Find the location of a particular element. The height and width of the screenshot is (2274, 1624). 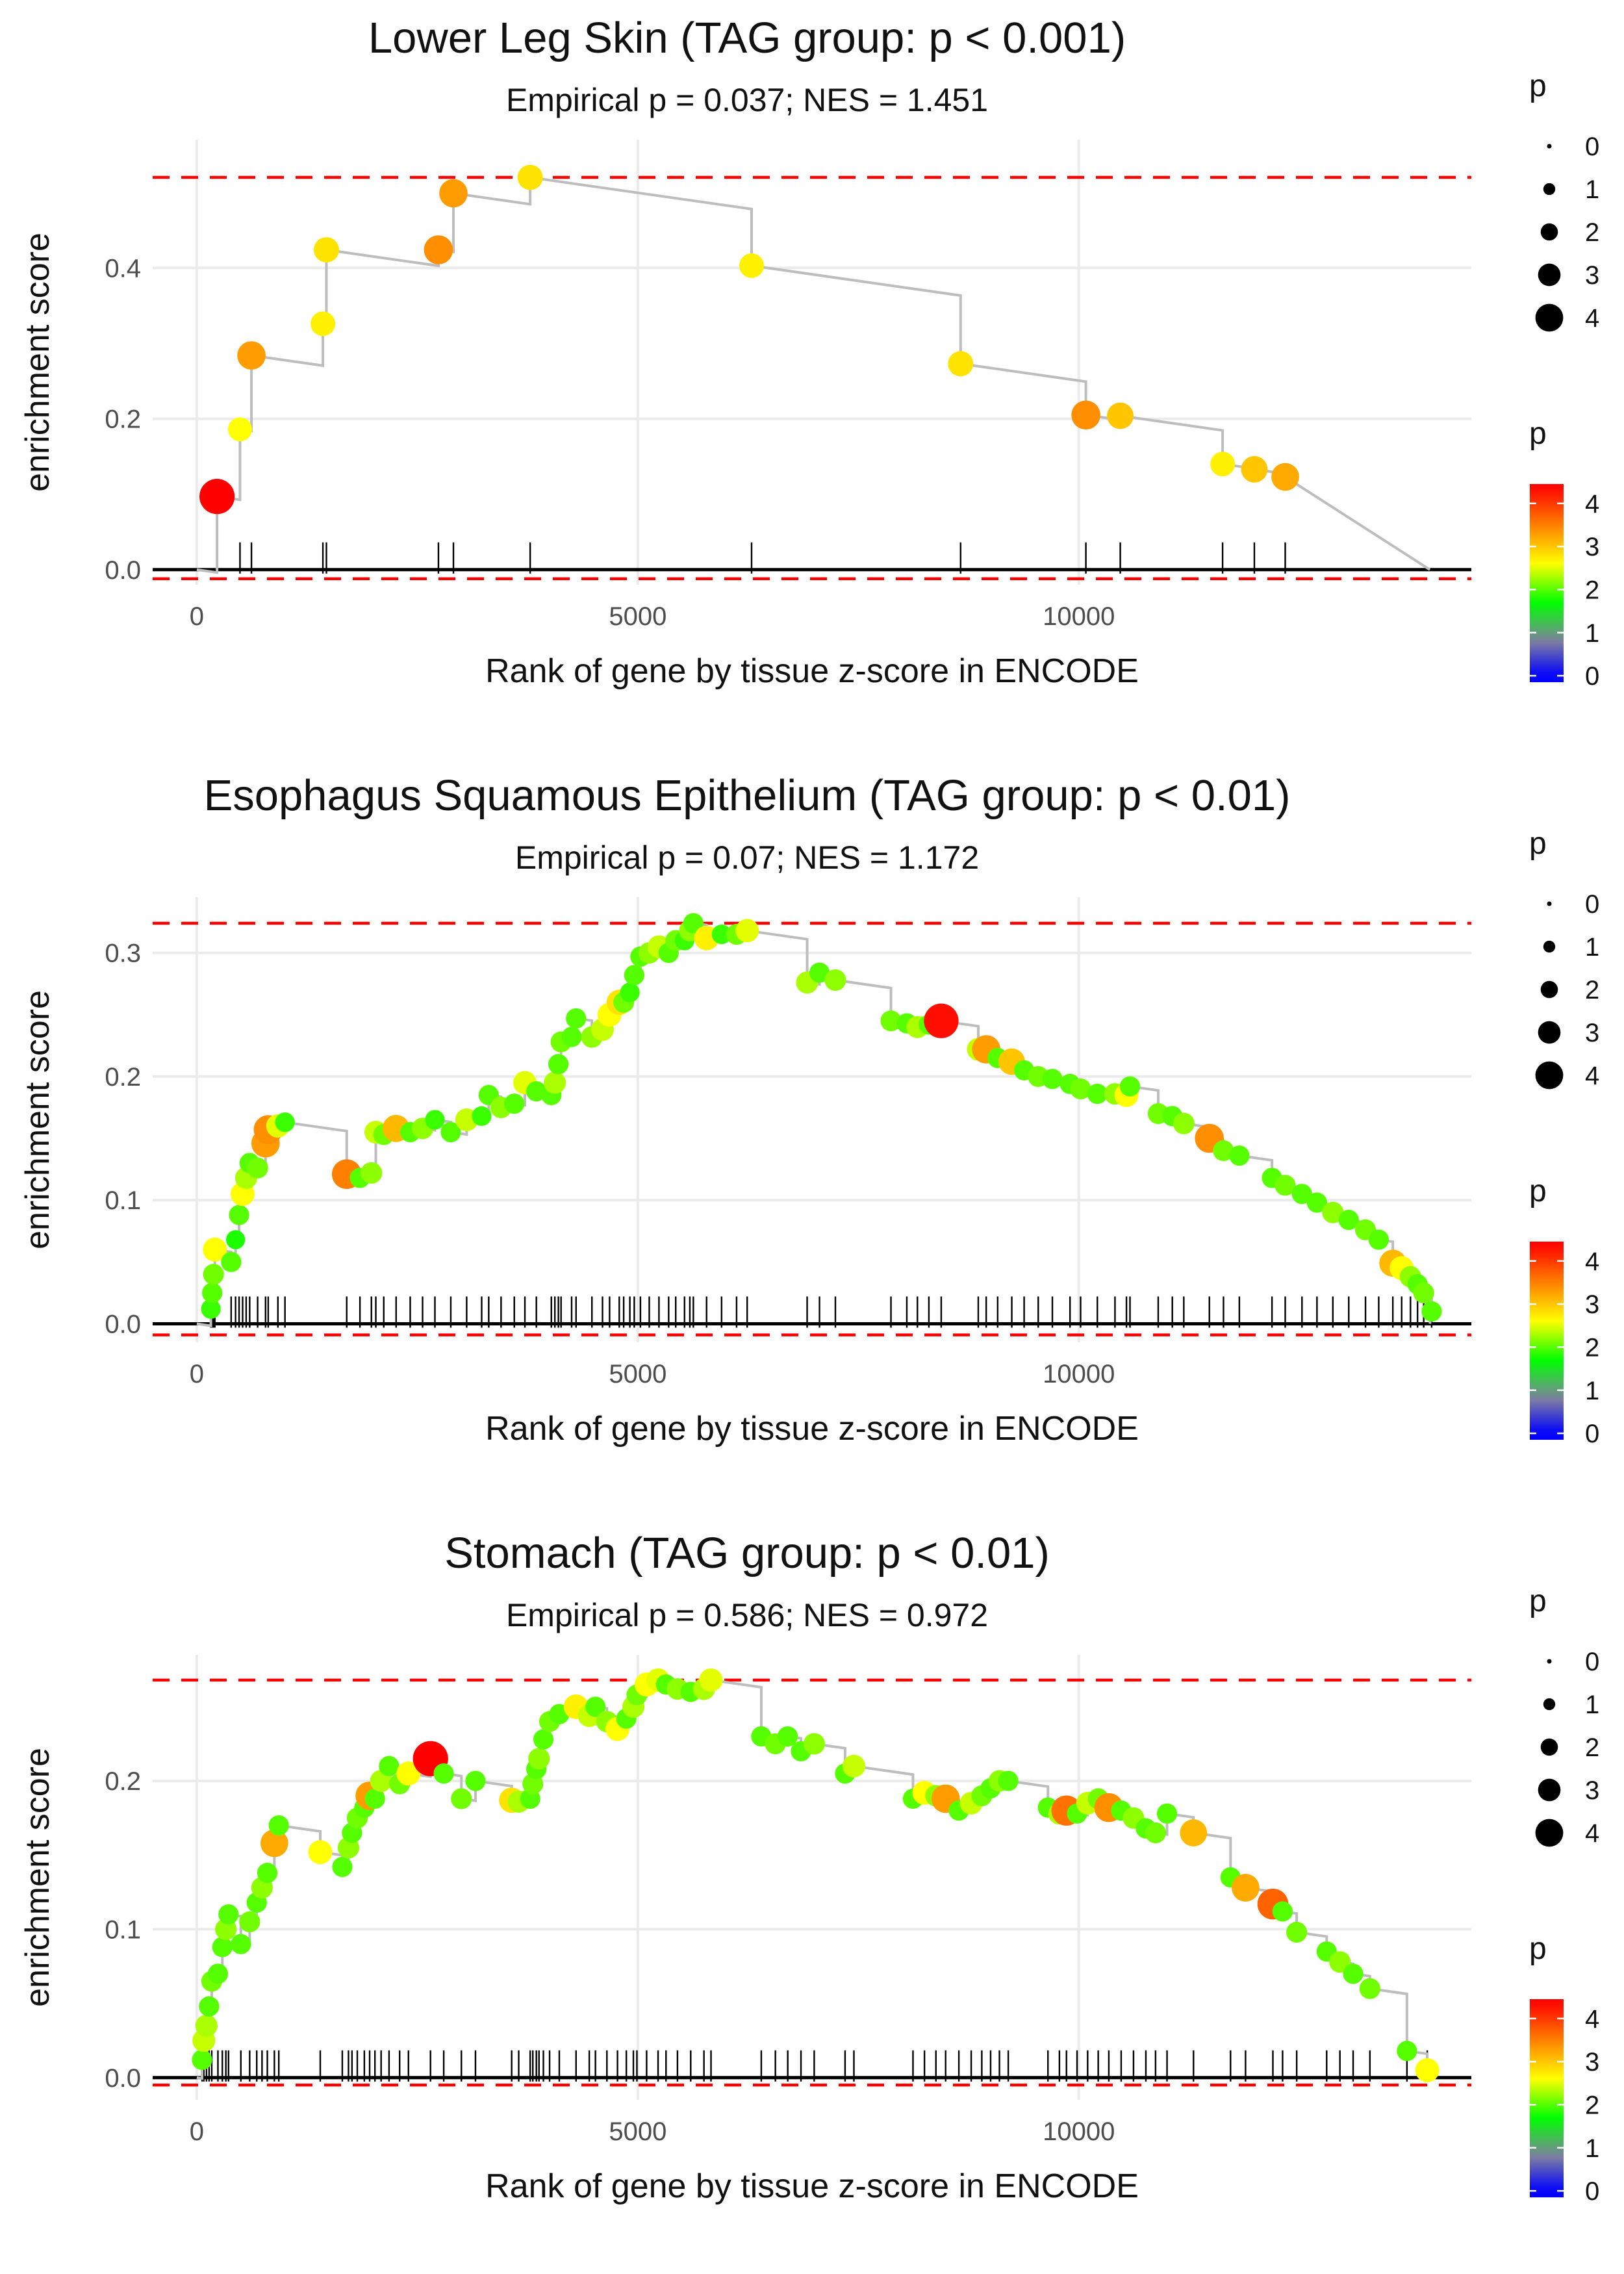

chart-subtitle: Empirical p = 0.037; NES = 1.451 is located at coordinates (747, 100).